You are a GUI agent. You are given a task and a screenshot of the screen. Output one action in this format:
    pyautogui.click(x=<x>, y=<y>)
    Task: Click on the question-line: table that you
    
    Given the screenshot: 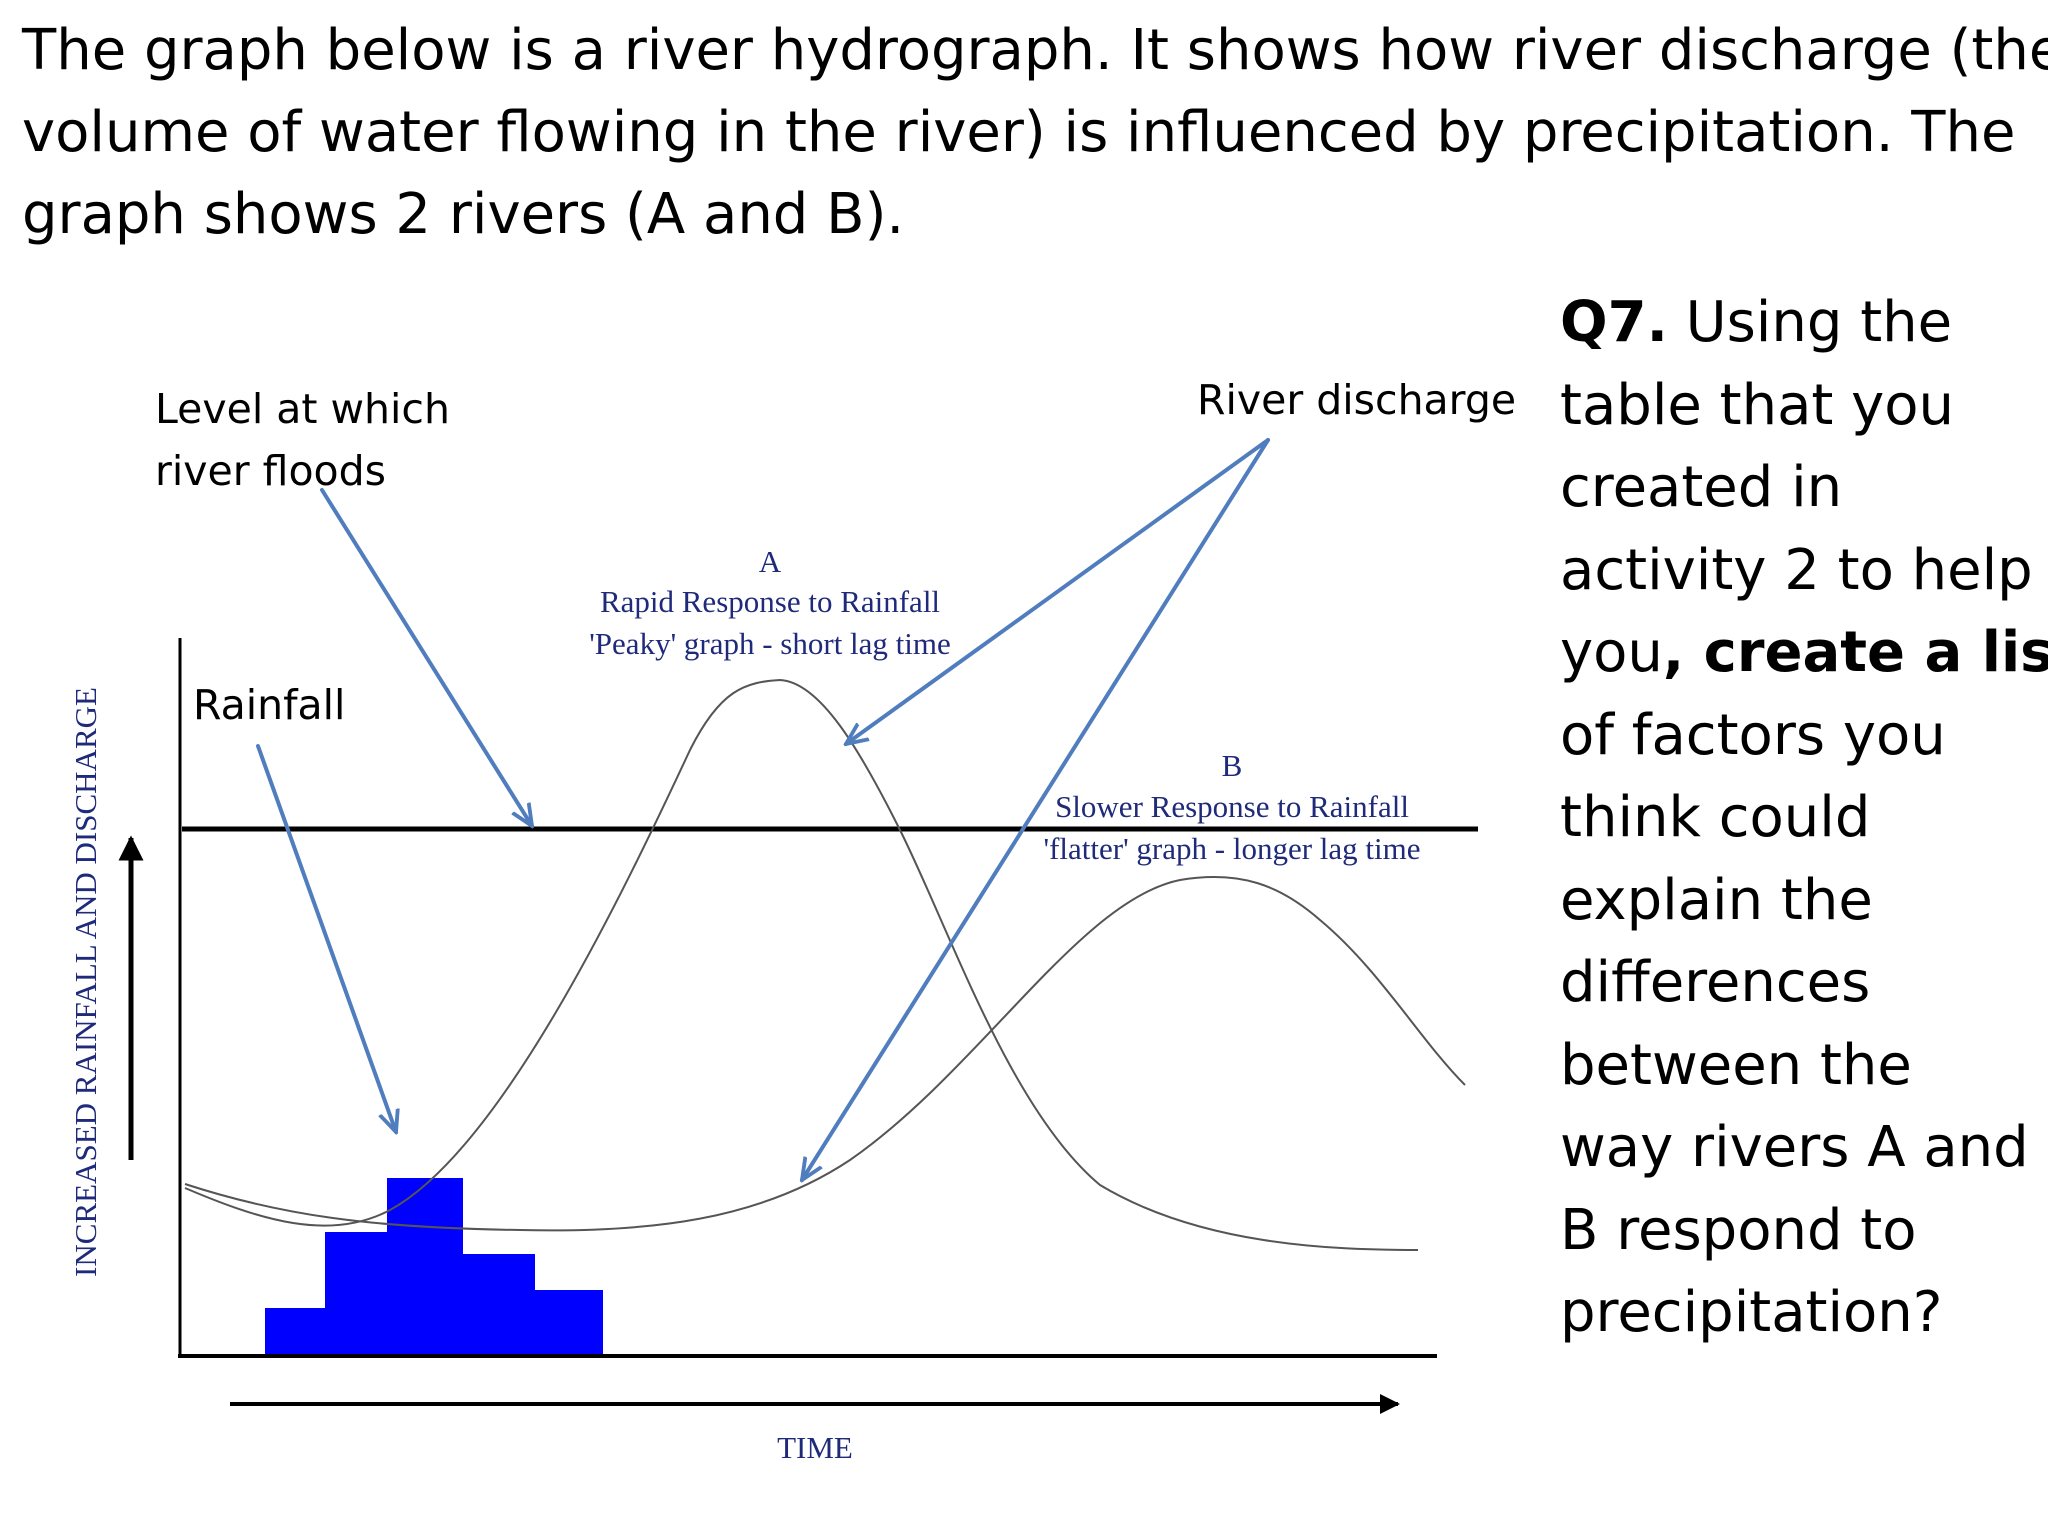 What is the action you would take?
    pyautogui.click(x=1757, y=405)
    